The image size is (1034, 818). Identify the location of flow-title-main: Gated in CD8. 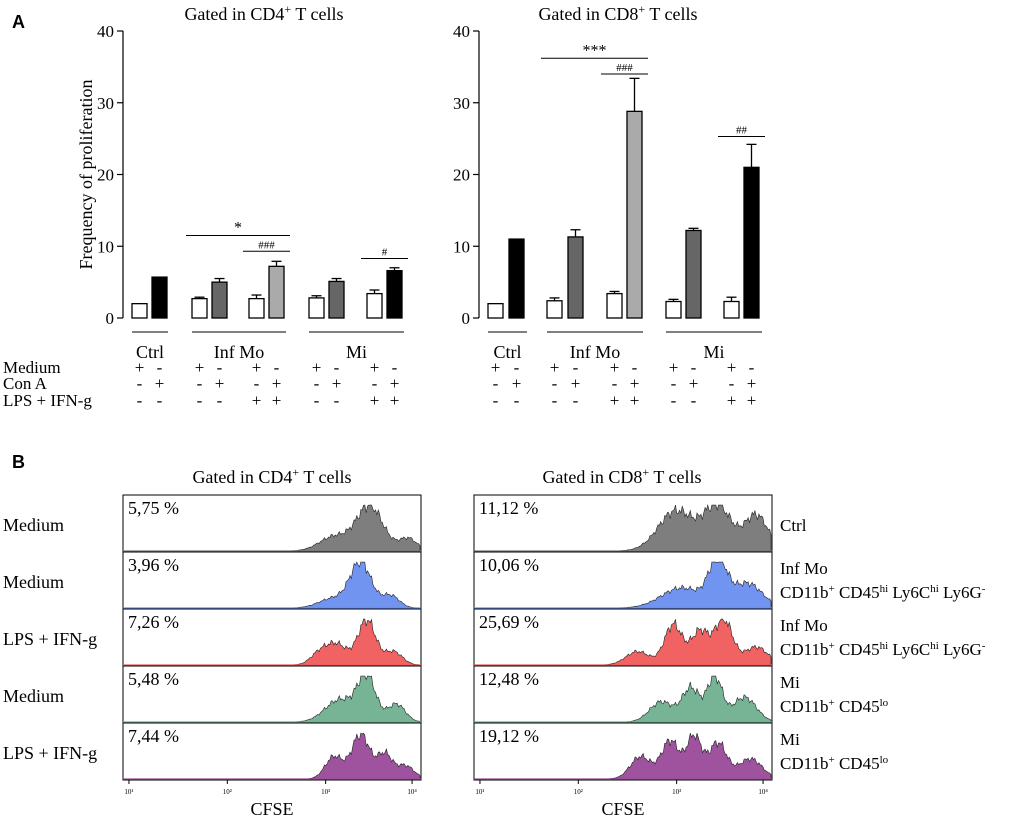
(592, 477).